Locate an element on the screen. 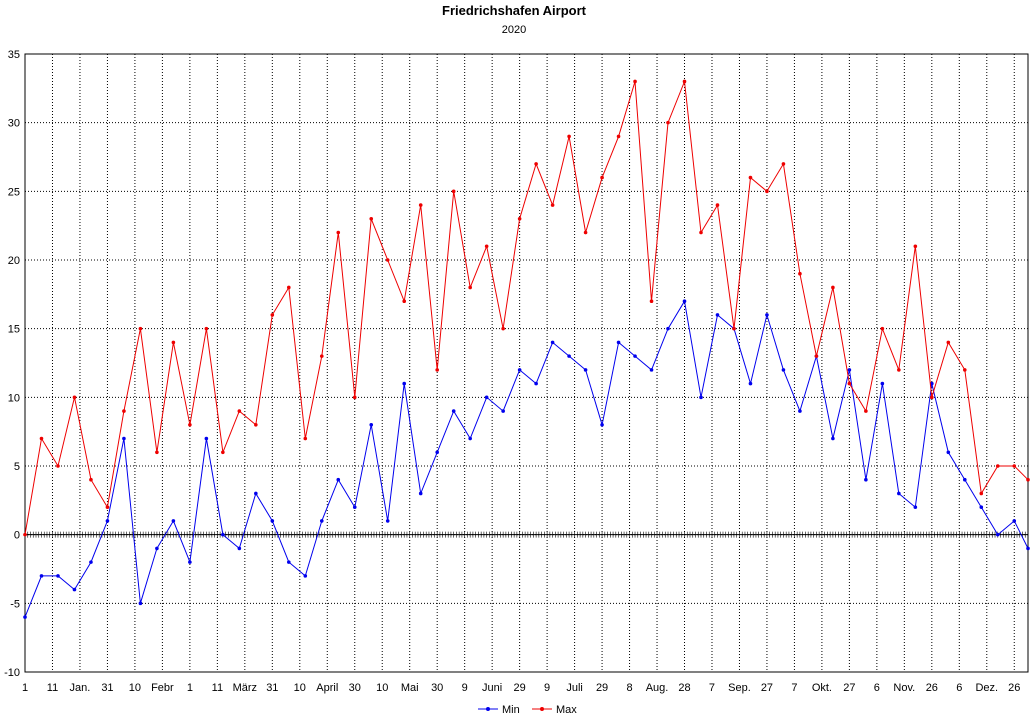 The height and width of the screenshot is (720, 1030). legend-marker-max is located at coordinates (542, 709).